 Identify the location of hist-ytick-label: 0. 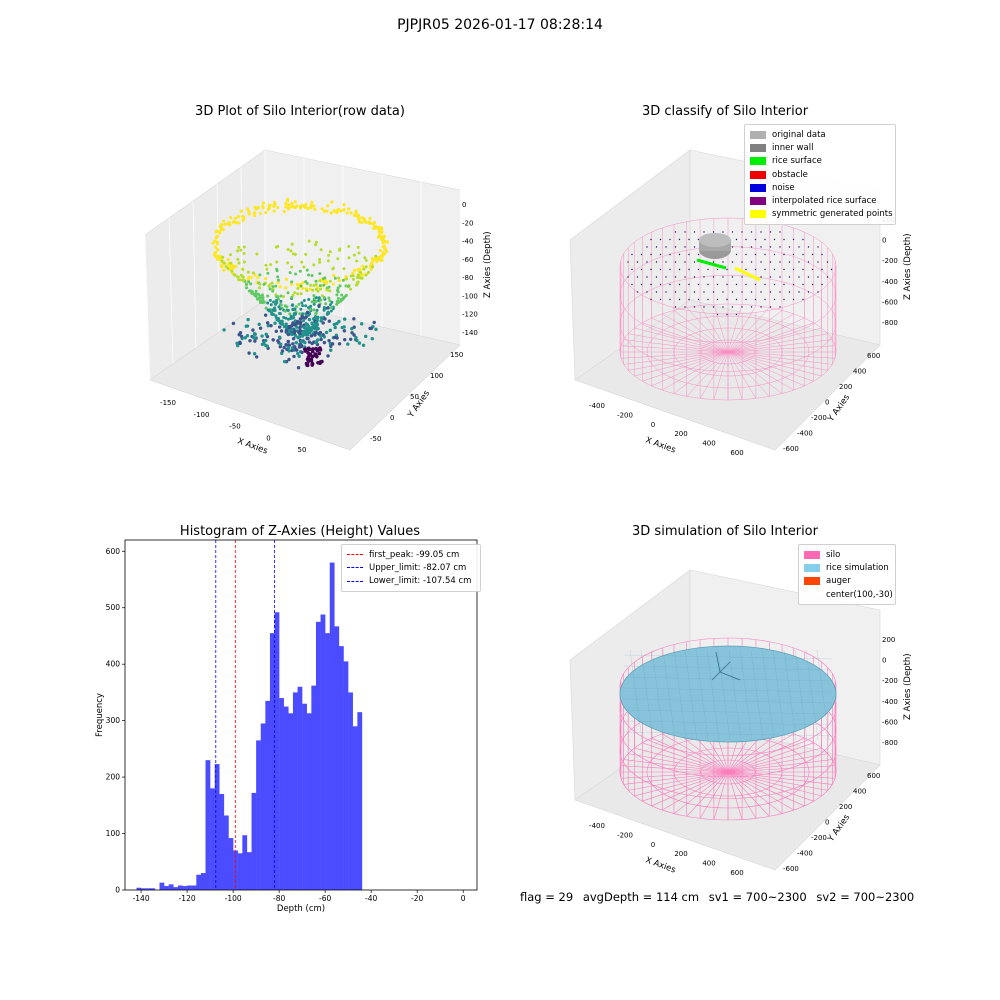
(117, 890).